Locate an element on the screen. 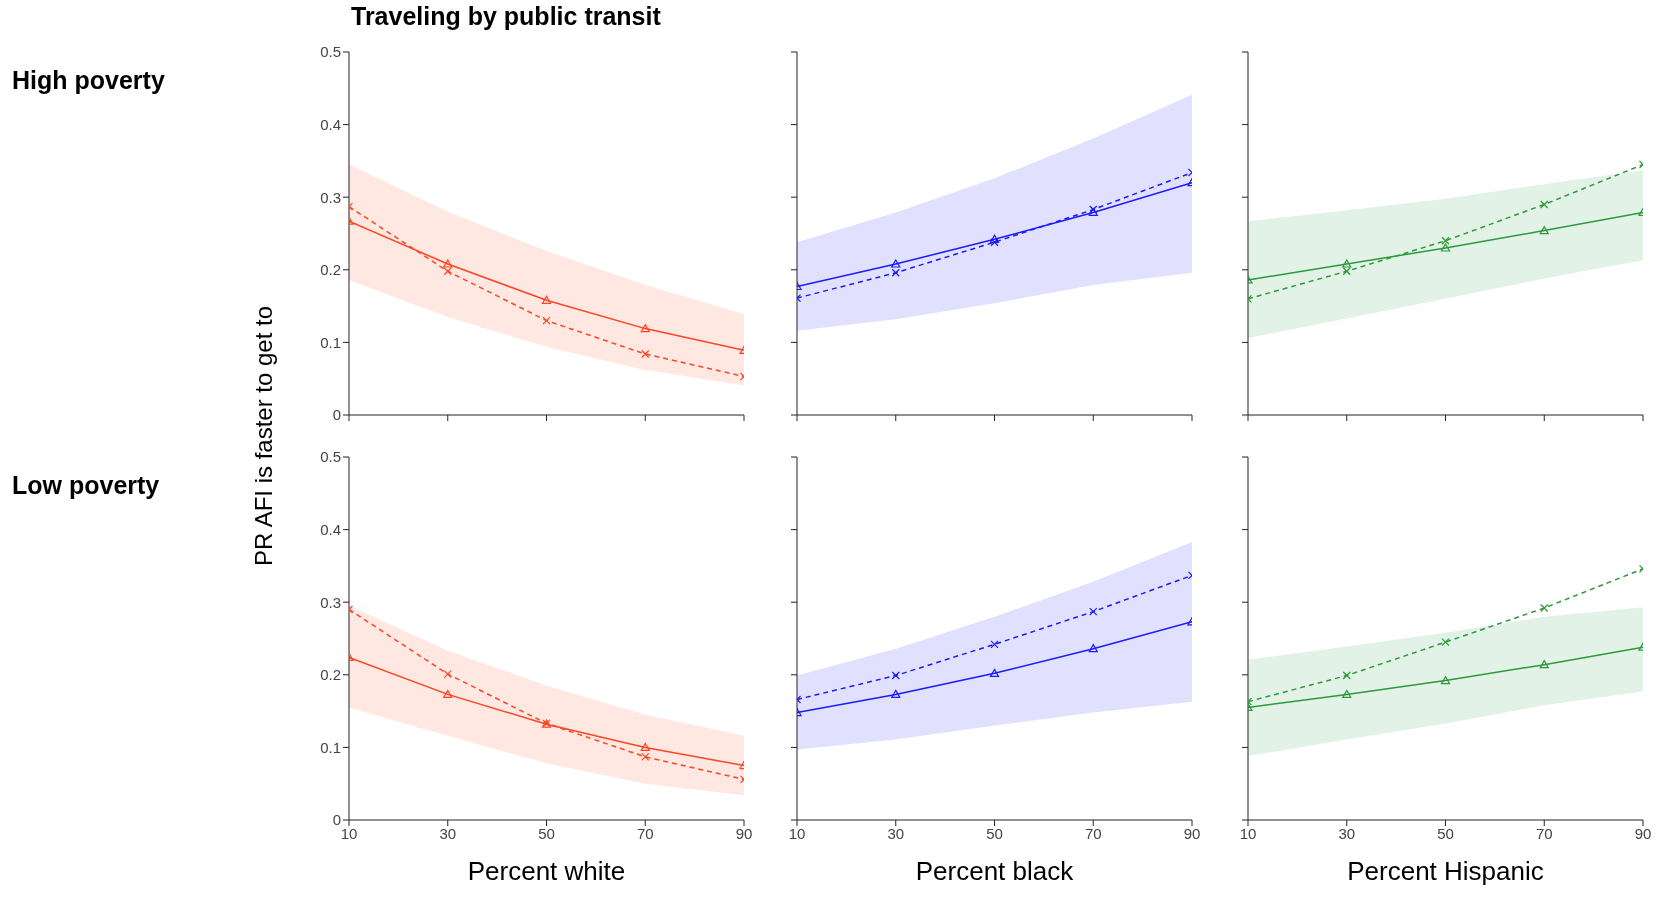 This screenshot has height=902, width=1667. y-axis-title: PR AFI is faster to get to is located at coordinates (264, 436).